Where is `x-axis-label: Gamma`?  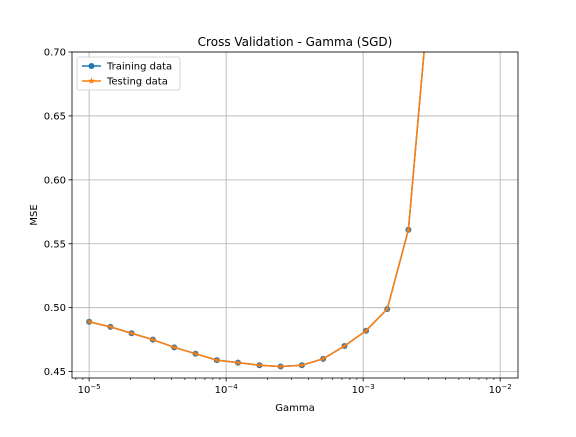
x-axis-label: Gamma is located at coordinates (295, 408).